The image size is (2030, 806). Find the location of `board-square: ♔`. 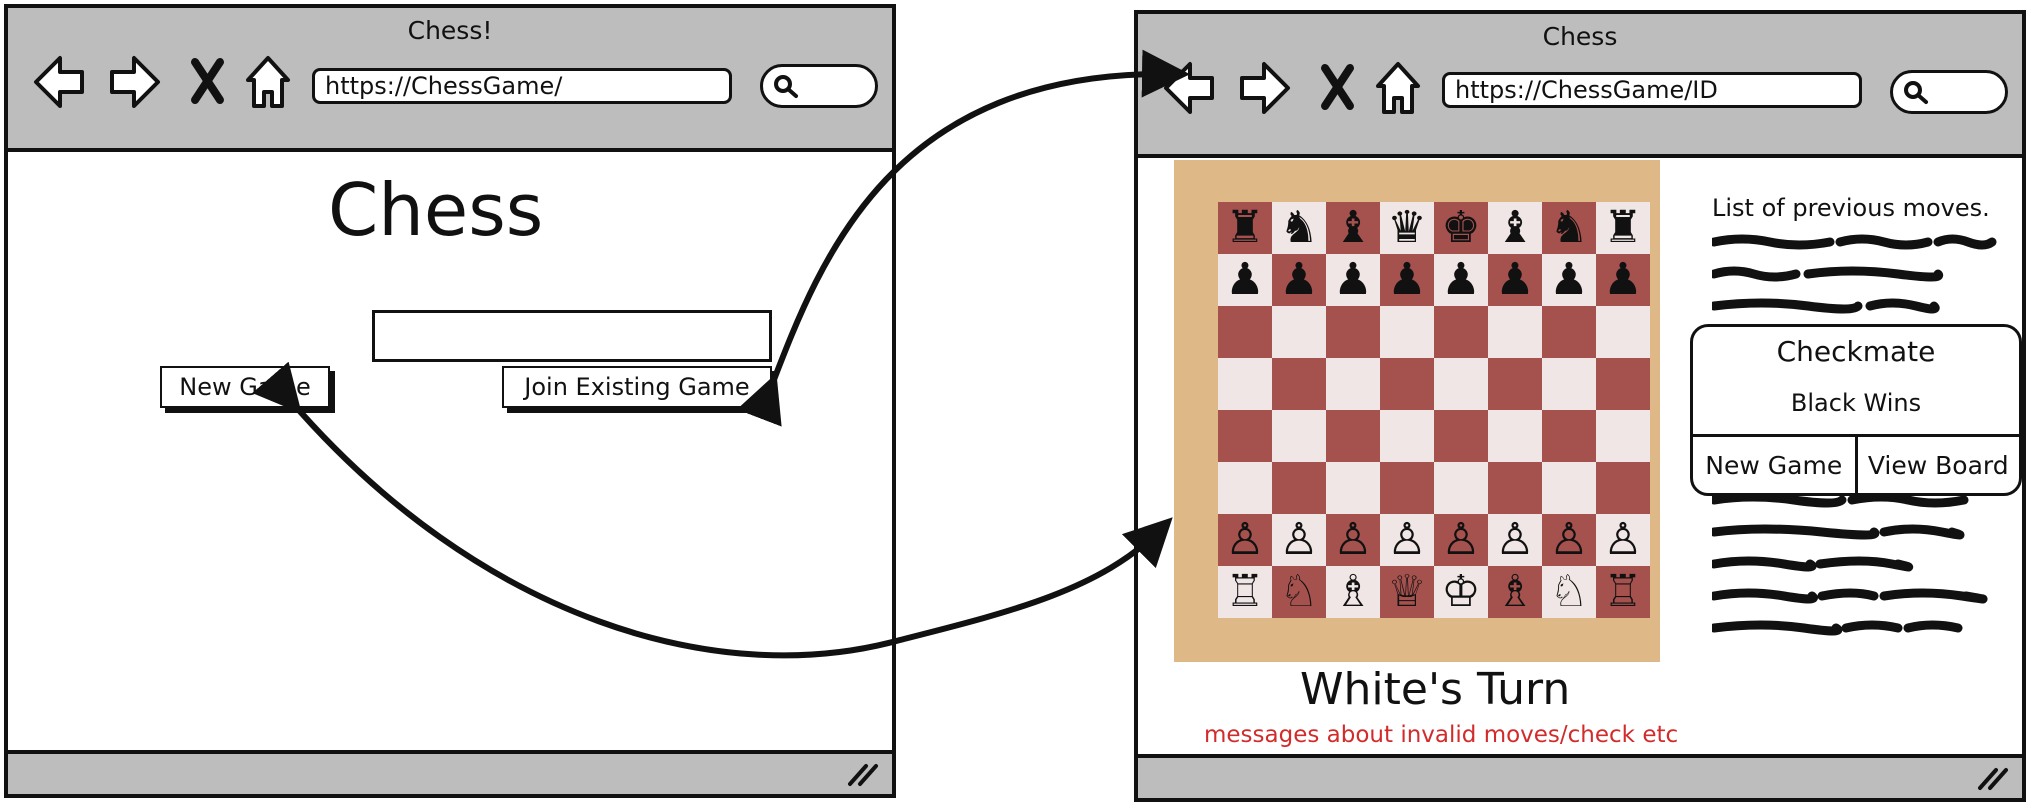

board-square: ♔ is located at coordinates (1461, 592).